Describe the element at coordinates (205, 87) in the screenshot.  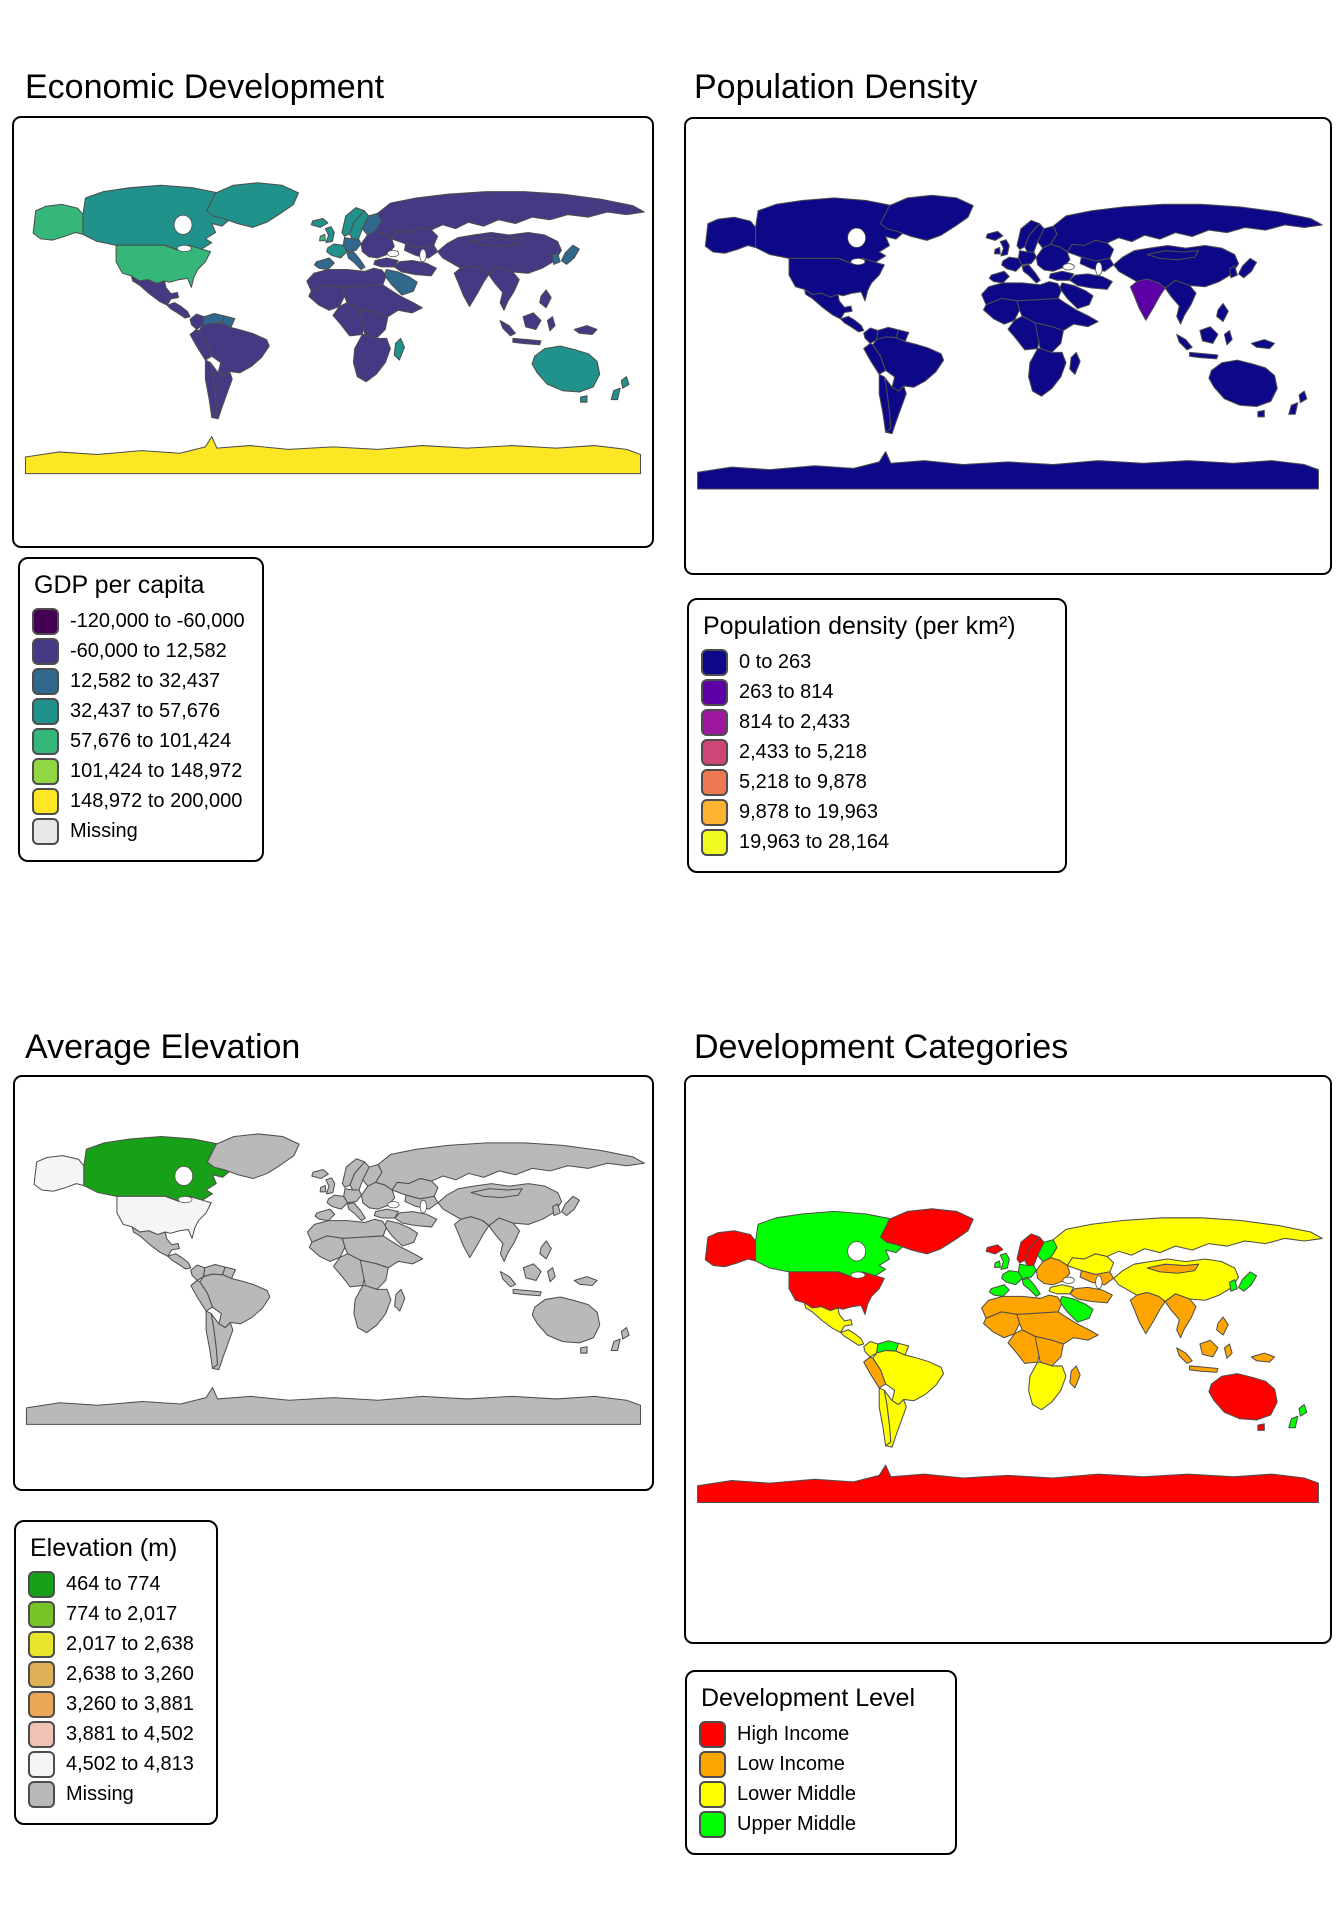
I see `page-title: Economic Development` at that location.